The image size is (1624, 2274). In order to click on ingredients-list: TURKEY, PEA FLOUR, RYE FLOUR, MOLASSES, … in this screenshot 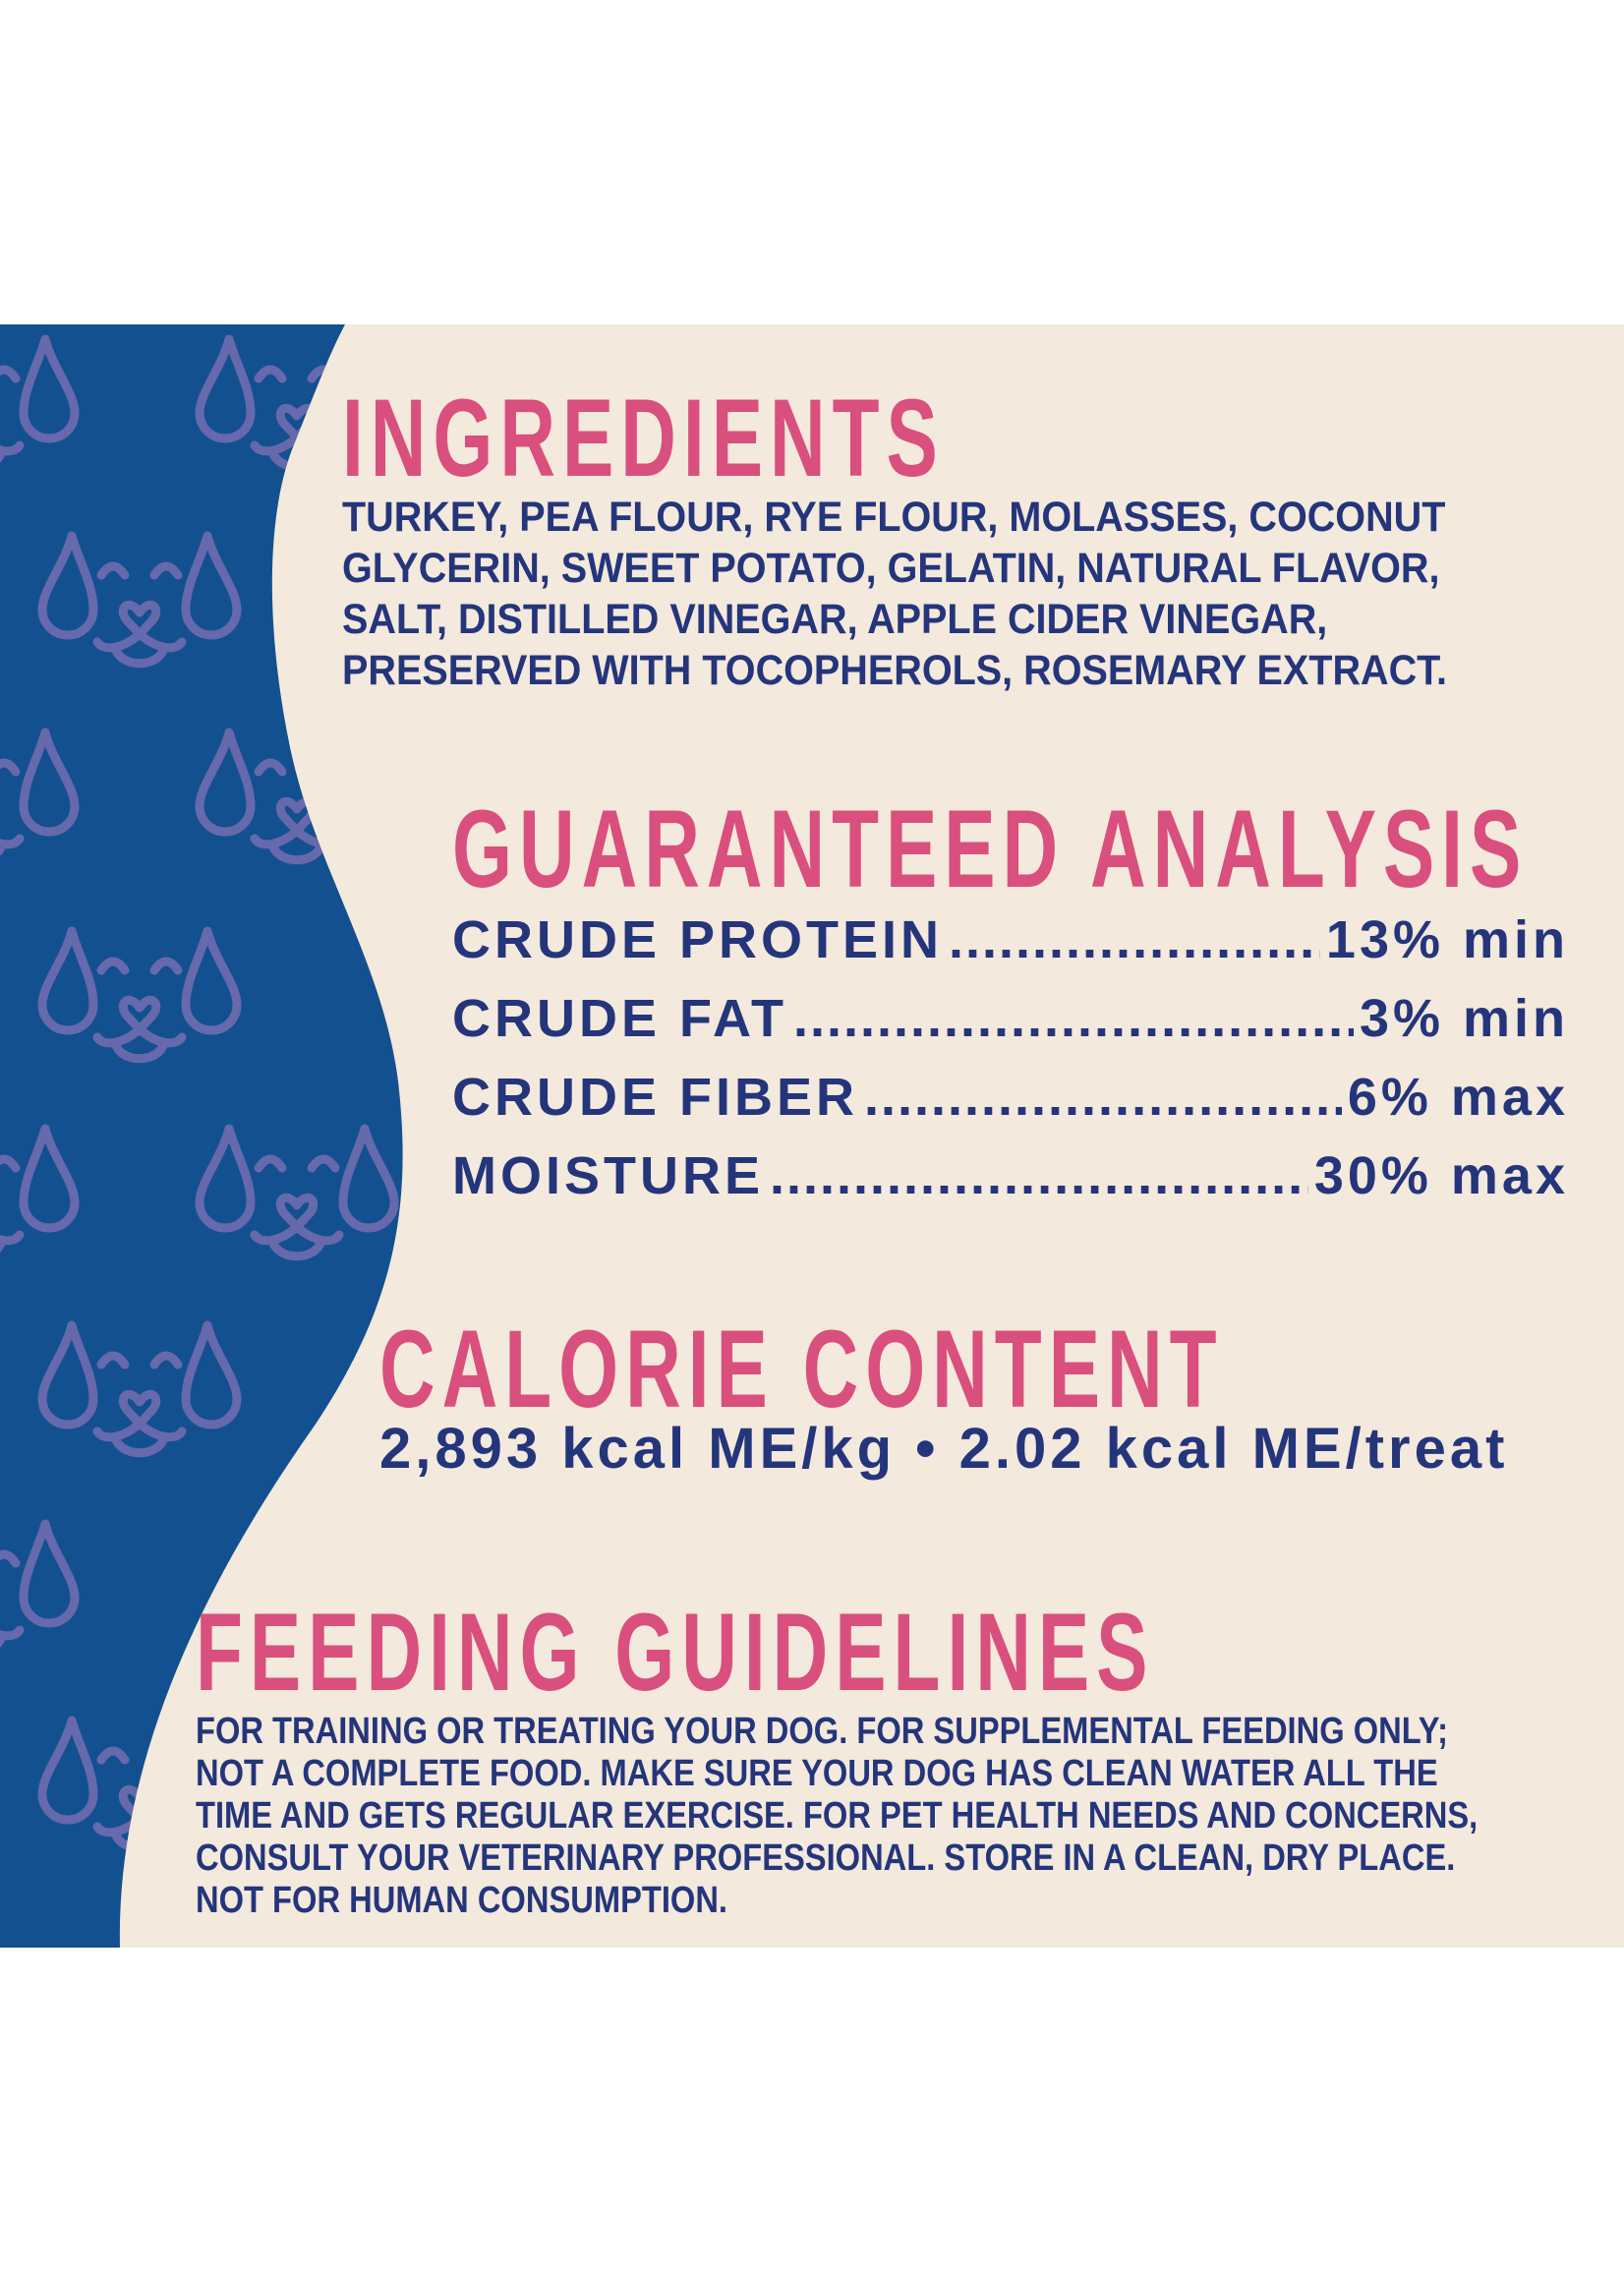, I will do `click(894, 594)`.